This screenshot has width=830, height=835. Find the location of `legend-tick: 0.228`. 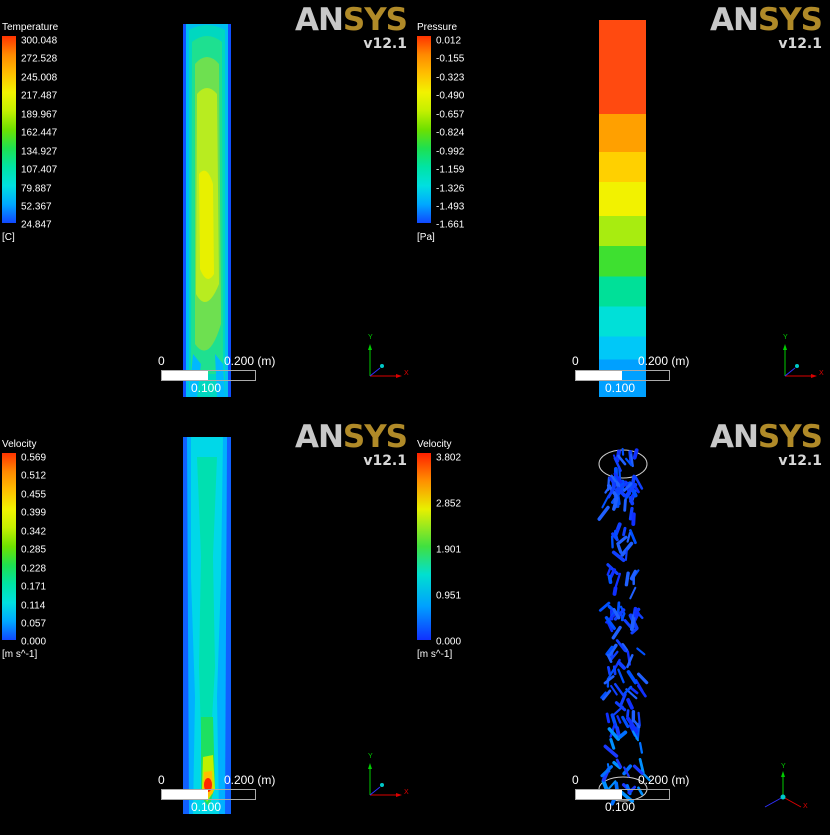

legend-tick: 0.228 is located at coordinates (34, 569).